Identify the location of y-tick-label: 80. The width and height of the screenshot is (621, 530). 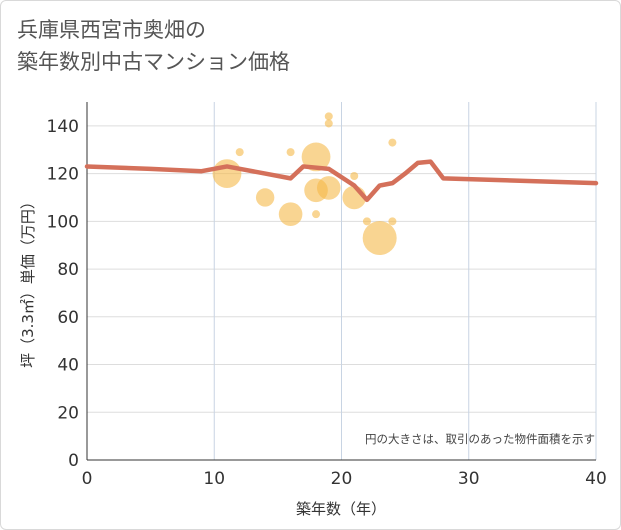
(68, 270).